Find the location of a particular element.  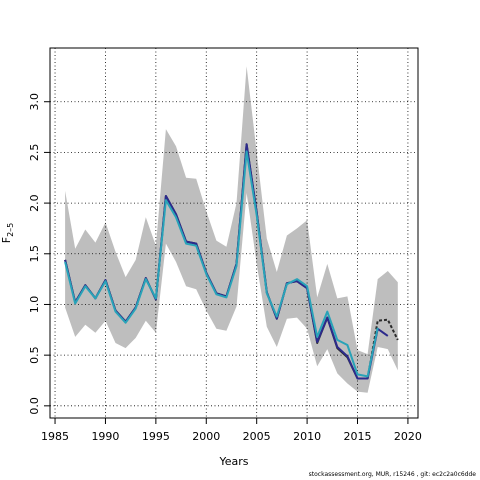

y-tick-label: 1.5 is located at coordinates (34, 254).